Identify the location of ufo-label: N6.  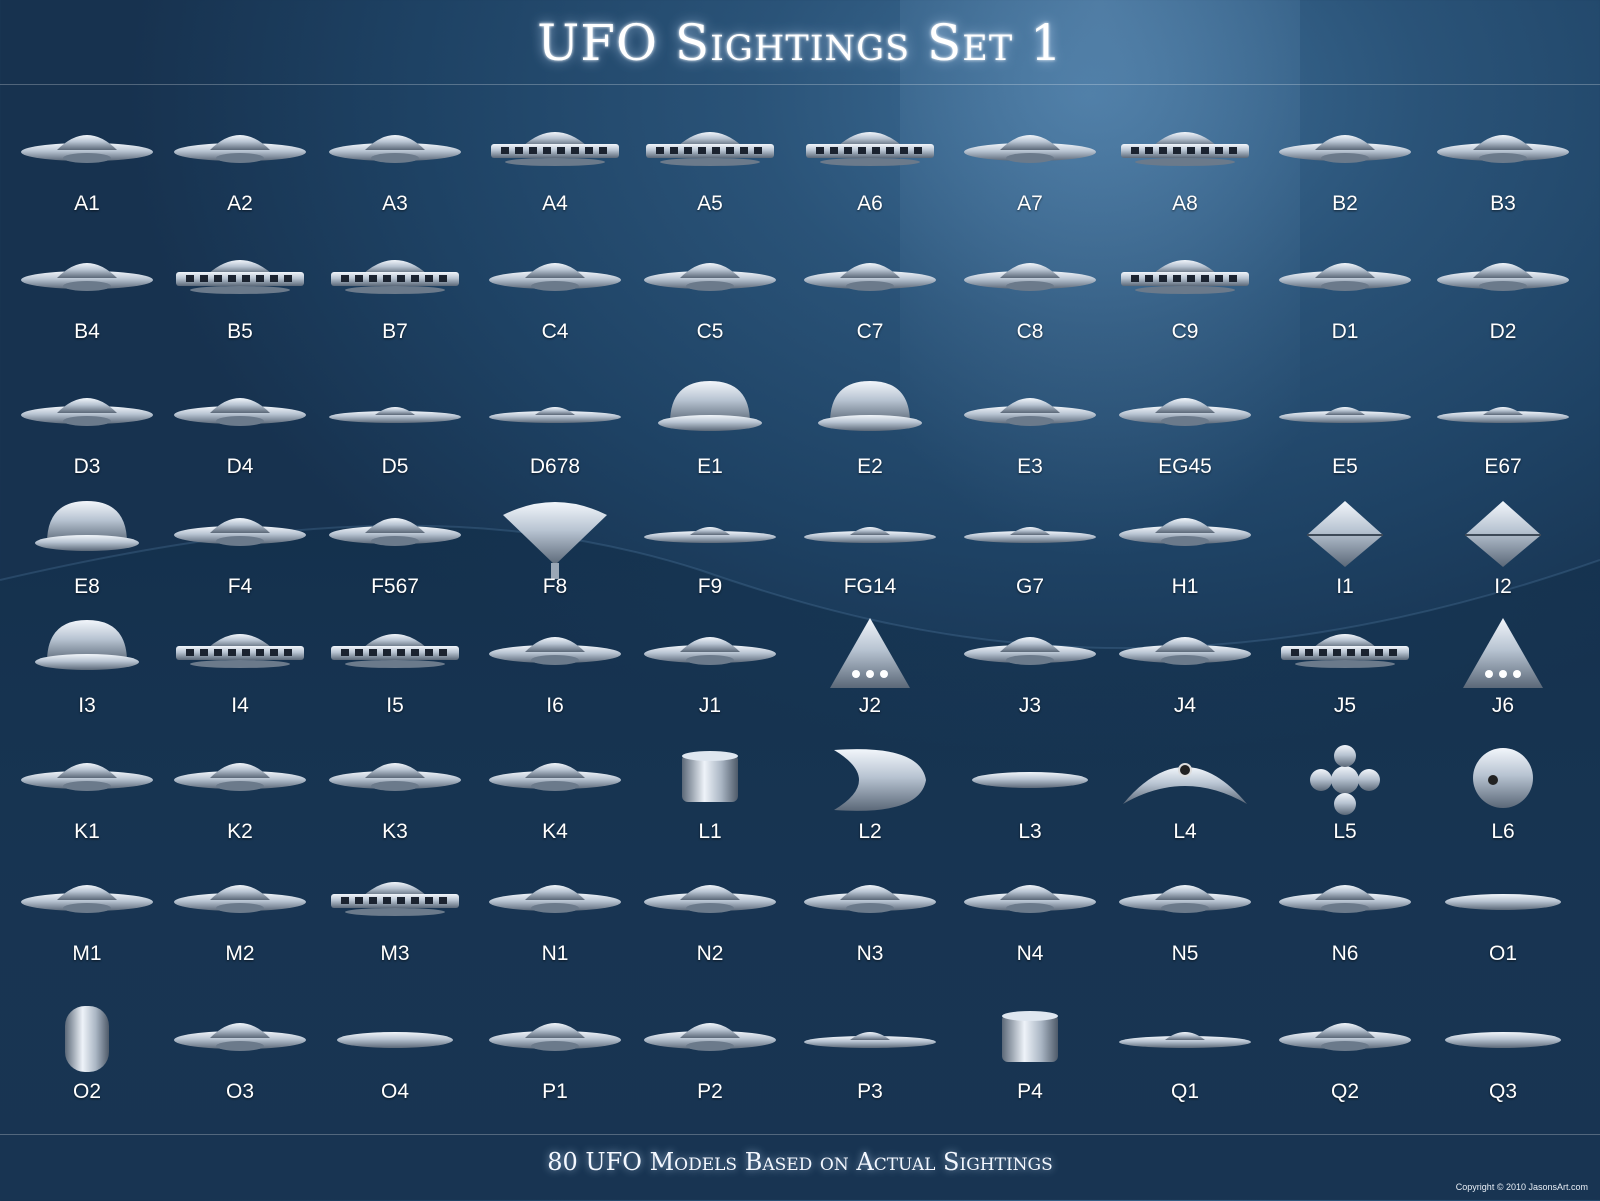
(1345, 953).